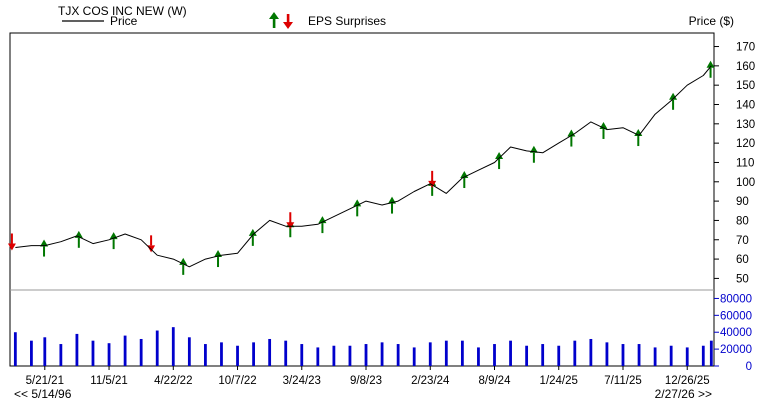 The height and width of the screenshot is (400, 760). Describe the element at coordinates (122, 11) in the screenshot. I see `chart-title: TJX COS INC NEW (W)` at that location.